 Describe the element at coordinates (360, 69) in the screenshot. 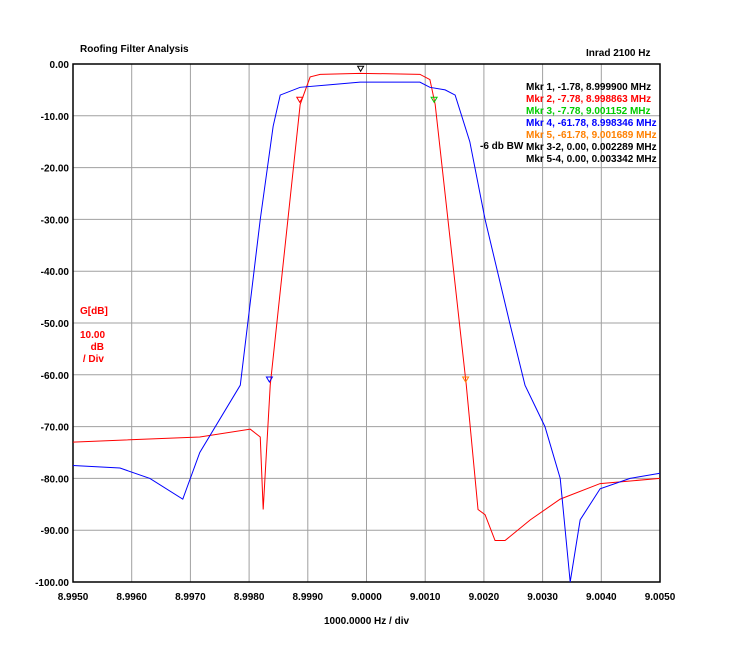

I see `marker-1-icon` at that location.